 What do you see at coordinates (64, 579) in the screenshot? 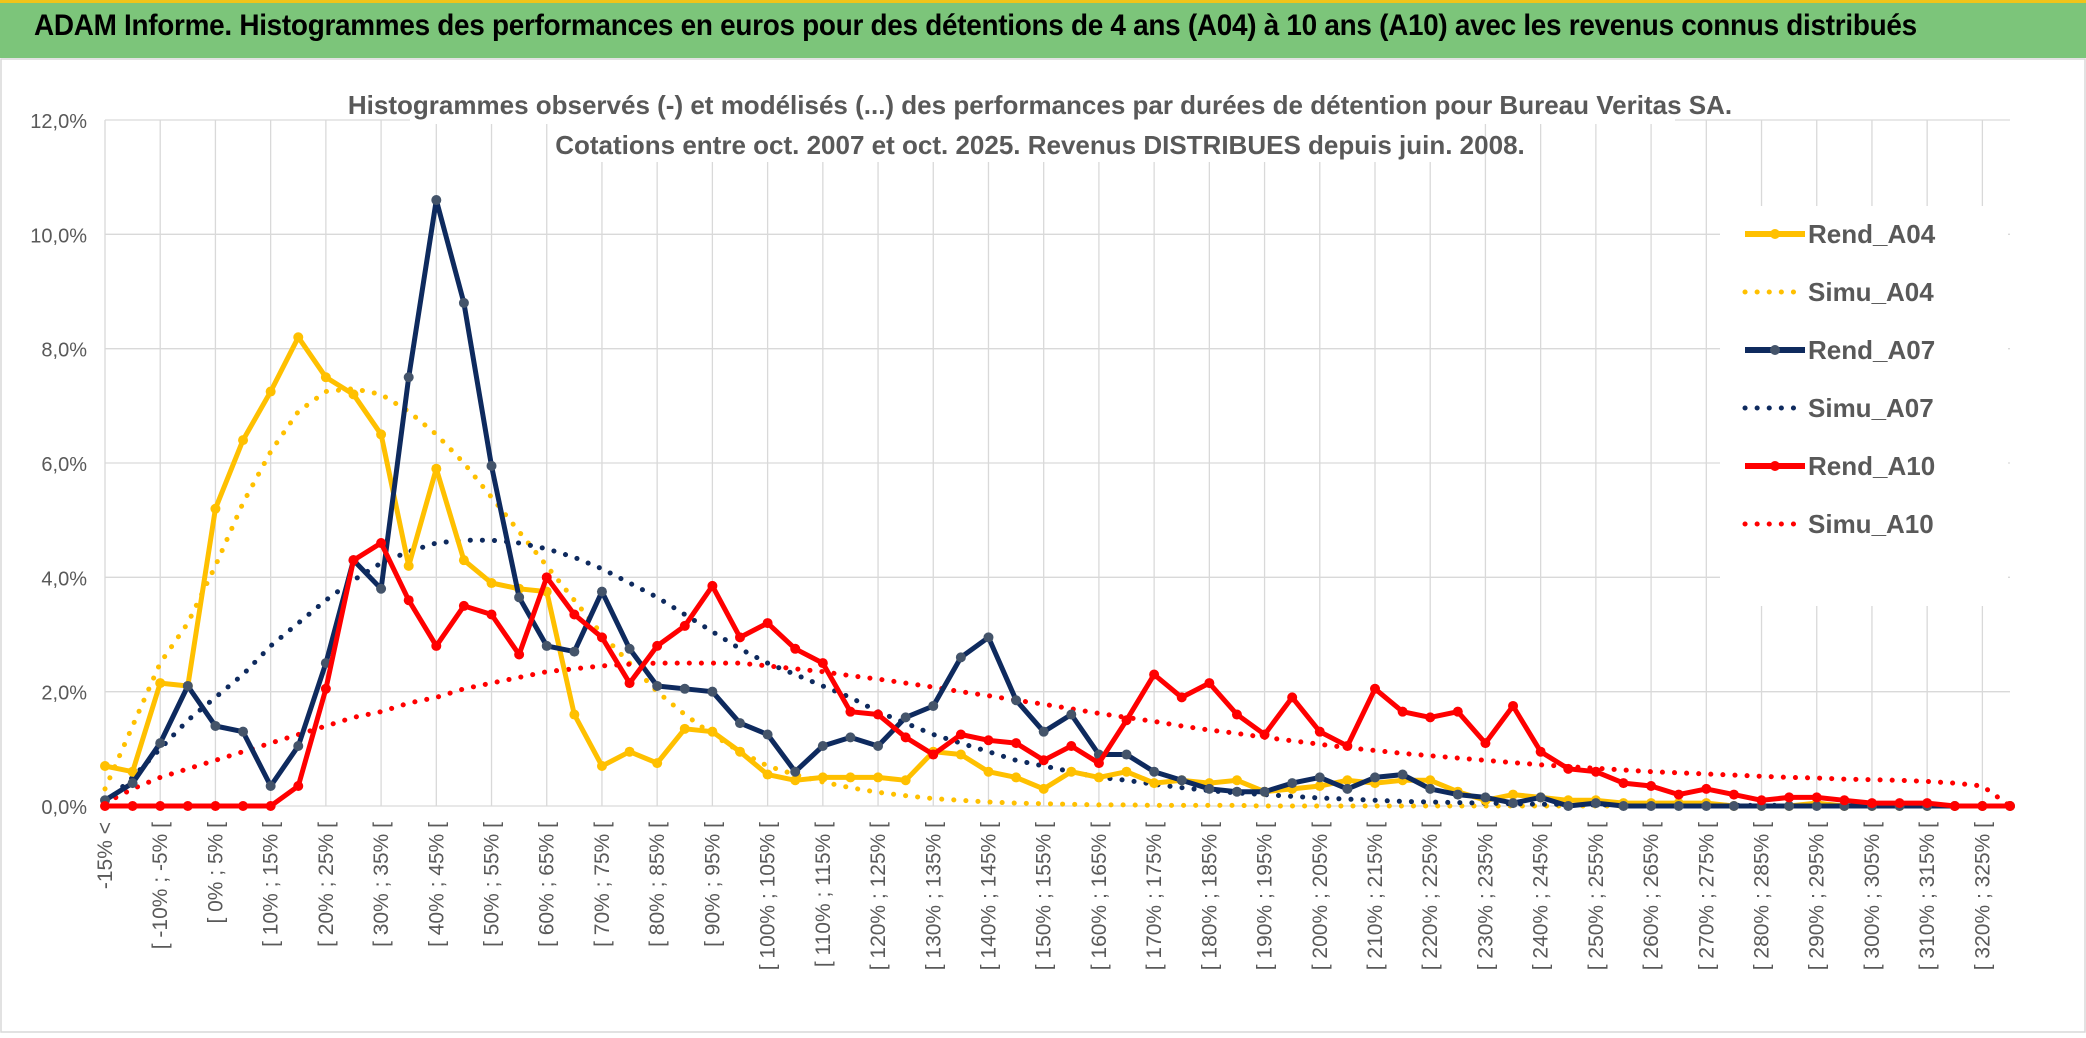
I see `y-tick-label: 4,0%` at bounding box center [64, 579].